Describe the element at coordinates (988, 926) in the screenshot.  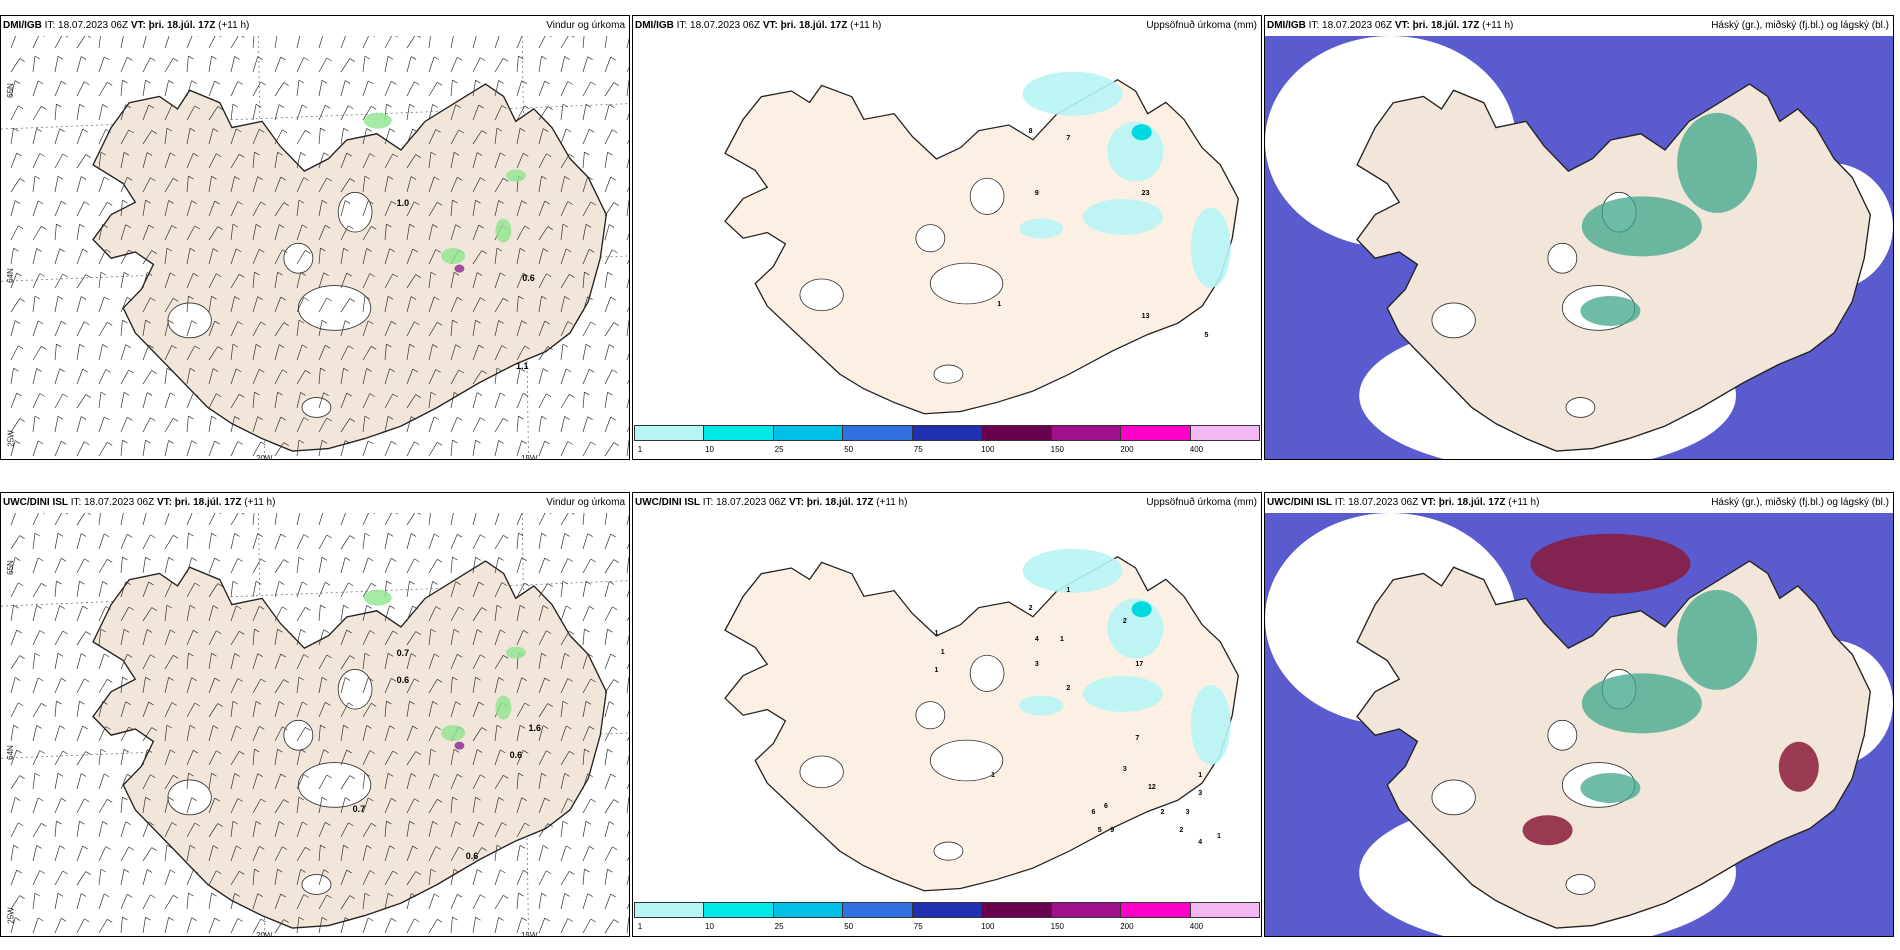
I see `colorbar-tick-label: 100` at that location.